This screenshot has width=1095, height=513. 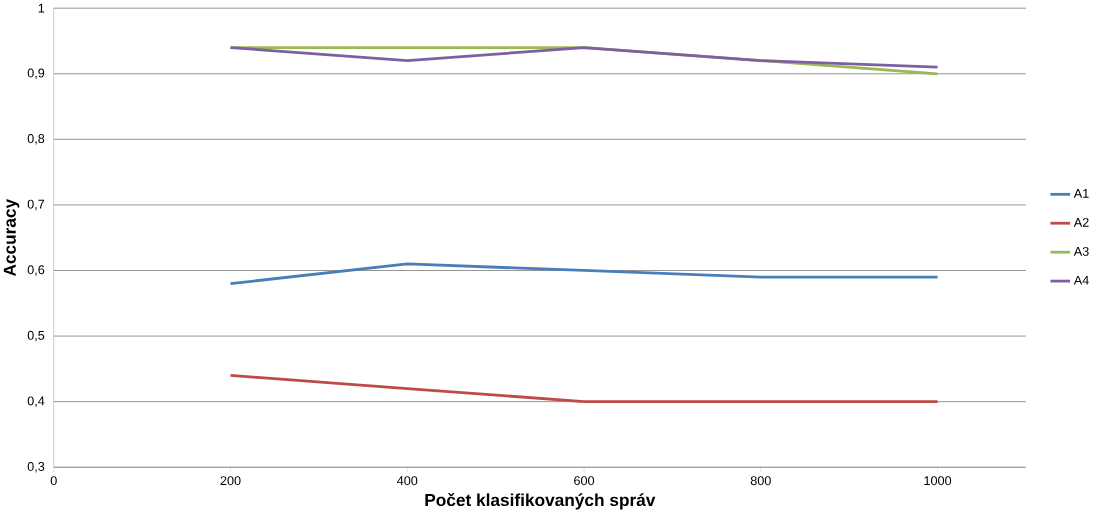 I want to click on legend-label: A4, so click(x=1081, y=280).